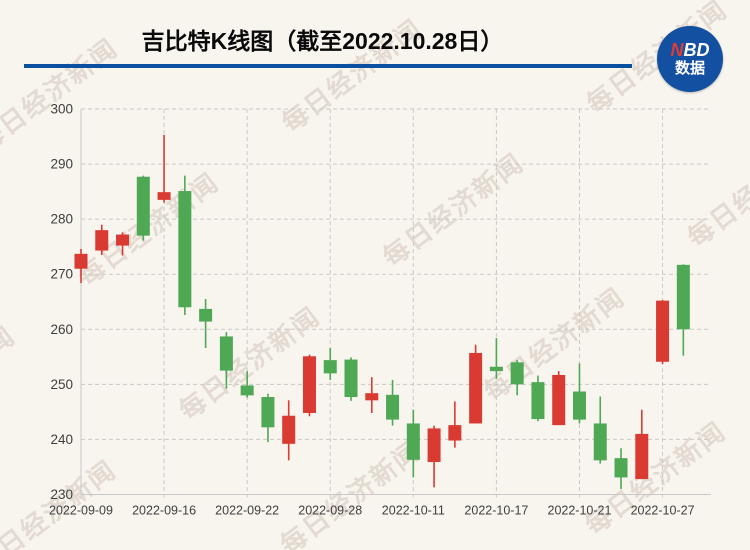  What do you see at coordinates (61, 164) in the screenshot?
I see `y-tick-label: 290` at bounding box center [61, 164].